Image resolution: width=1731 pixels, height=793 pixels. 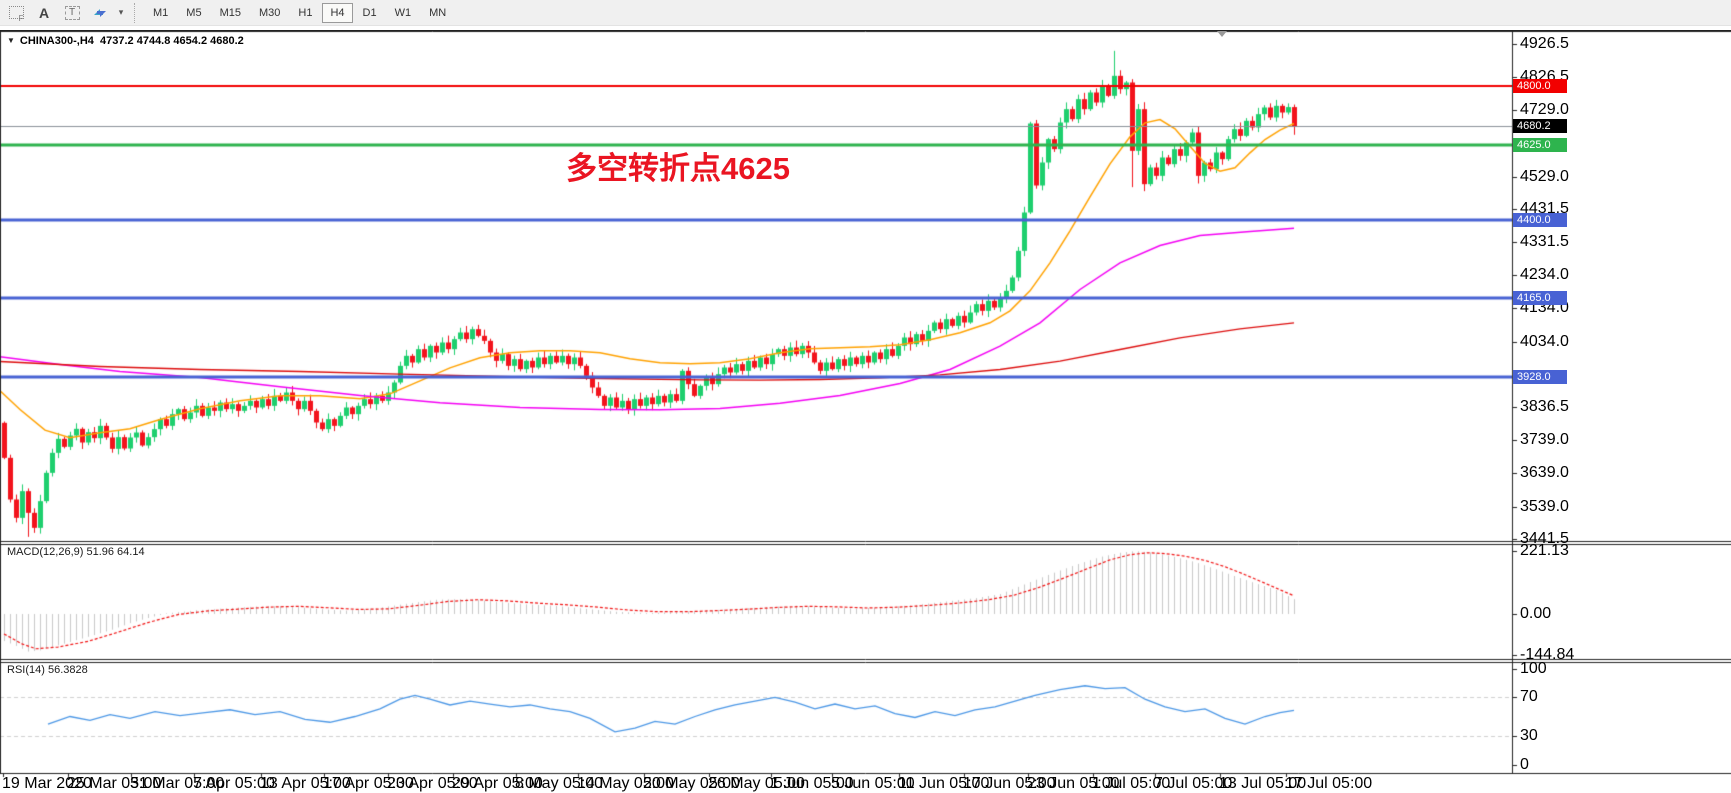 I want to click on time-axis-label: 29 Apr 05:00, so click(x=497, y=783).